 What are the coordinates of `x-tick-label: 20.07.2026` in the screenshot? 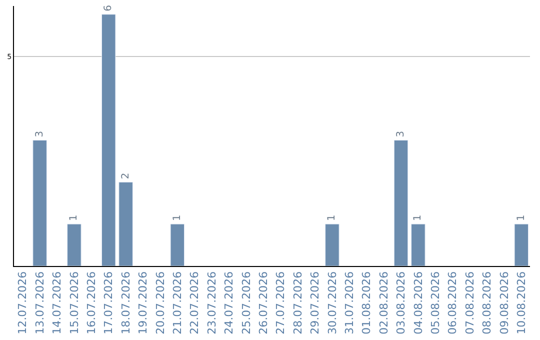 It's located at (160, 302).